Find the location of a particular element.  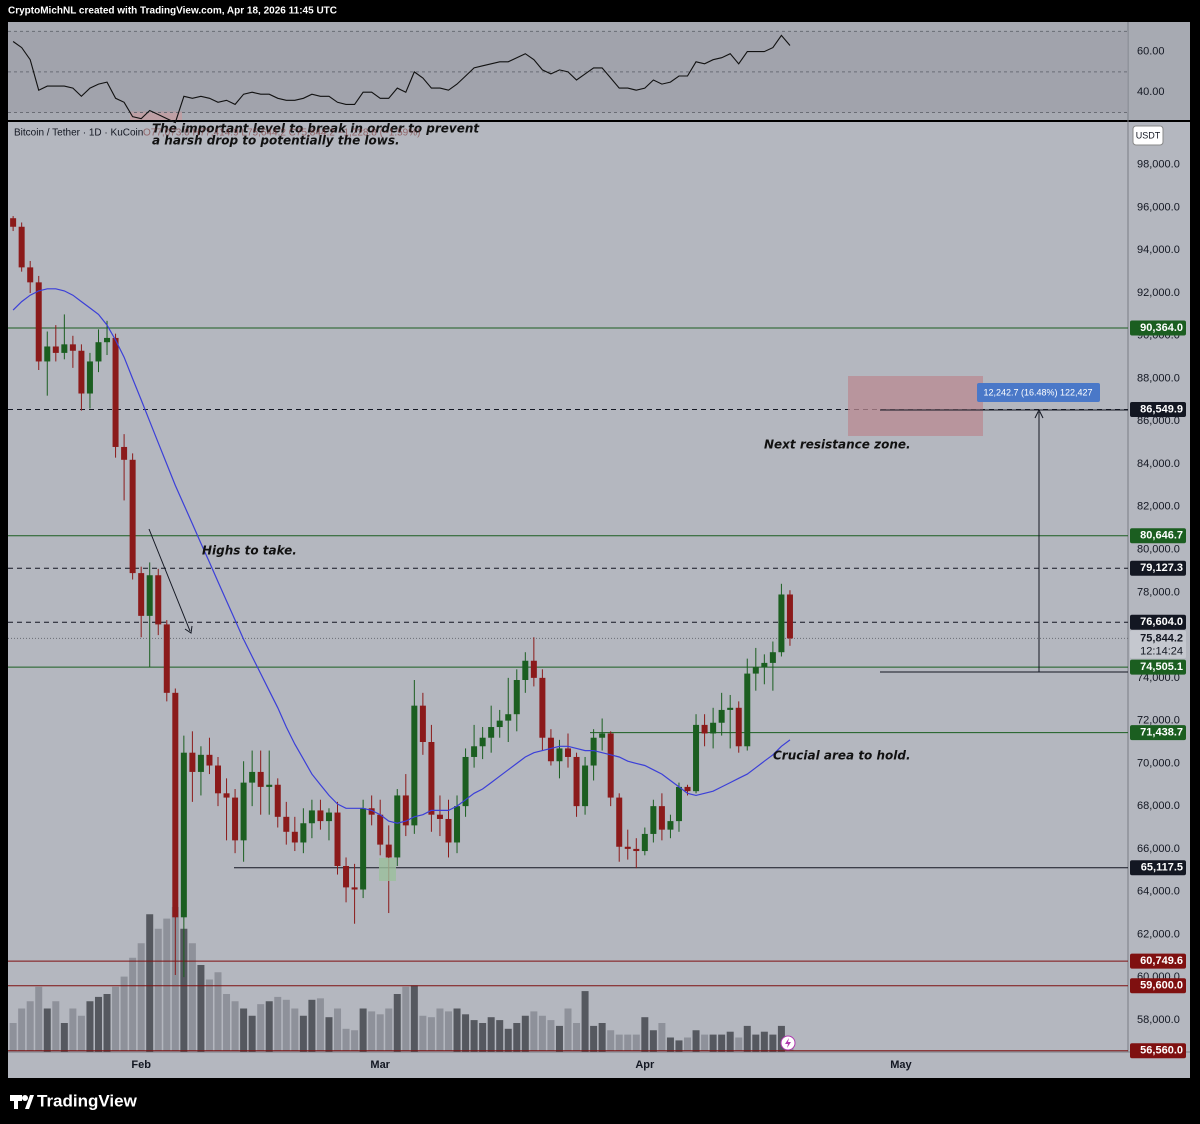

level-label: 65,117.5 is located at coordinates (1162, 868).